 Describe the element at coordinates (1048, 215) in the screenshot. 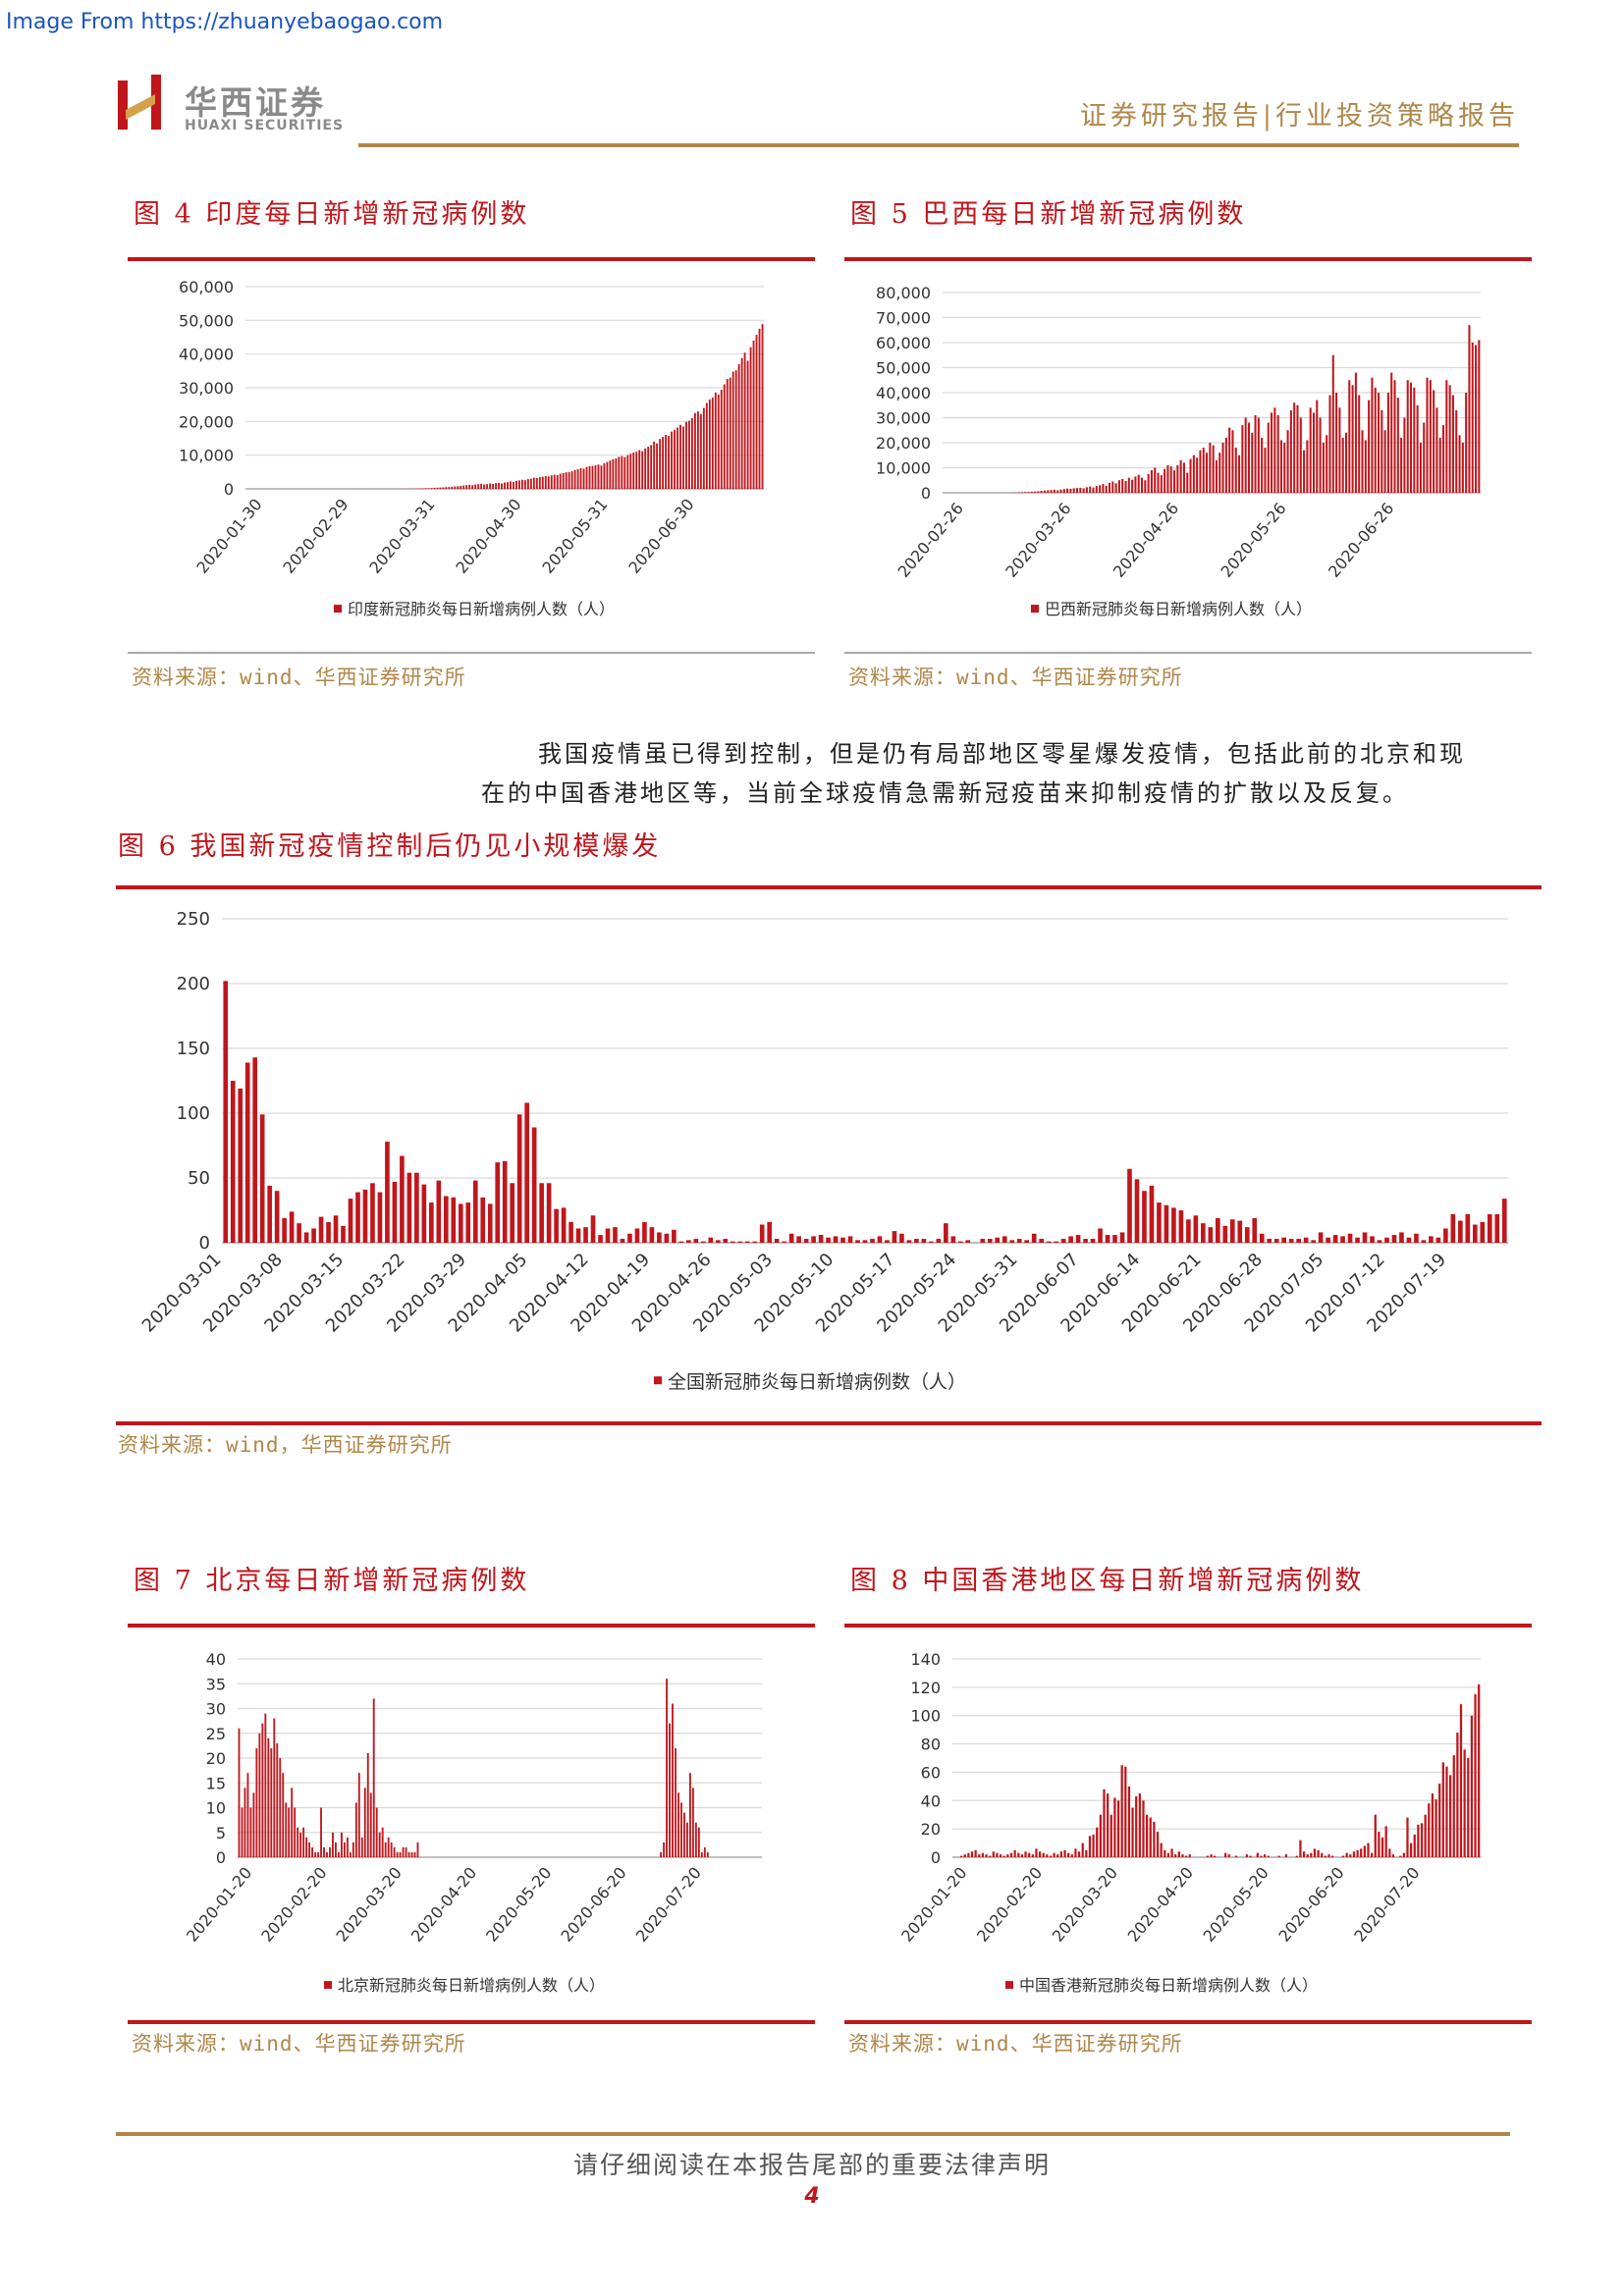

I see `fig5-title: 图 5 巴西每日新增新冠病例数` at that location.